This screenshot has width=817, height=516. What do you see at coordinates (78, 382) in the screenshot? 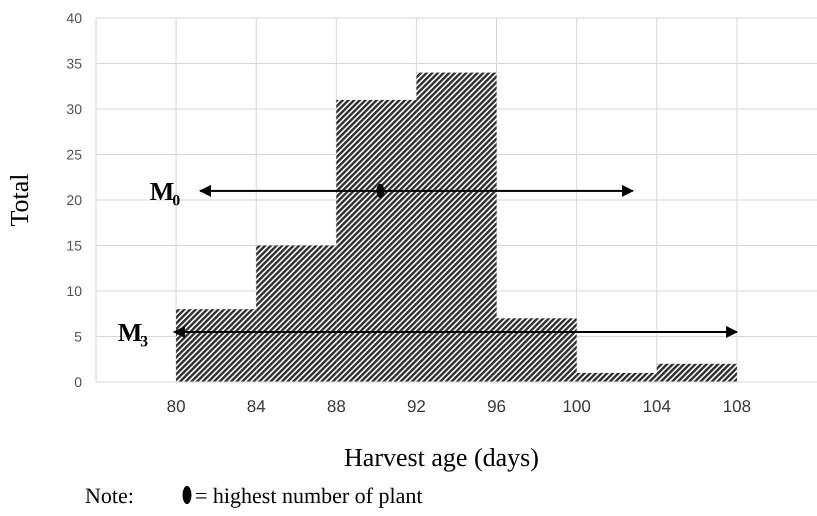
I see `y-tick-label: 0` at bounding box center [78, 382].